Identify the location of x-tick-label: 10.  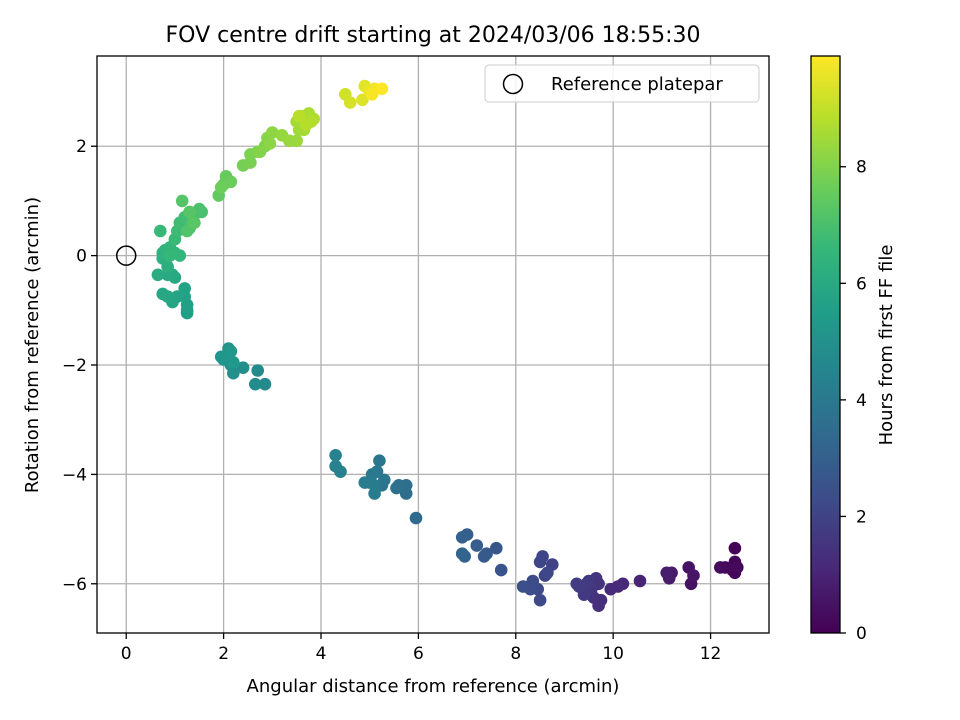
(613, 654).